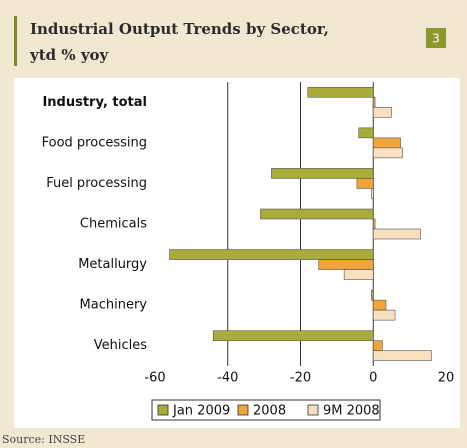 Image resolution: width=467 pixels, height=448 pixels. Describe the element at coordinates (300, 378) in the screenshot. I see `x-tick-label: -20` at that location.